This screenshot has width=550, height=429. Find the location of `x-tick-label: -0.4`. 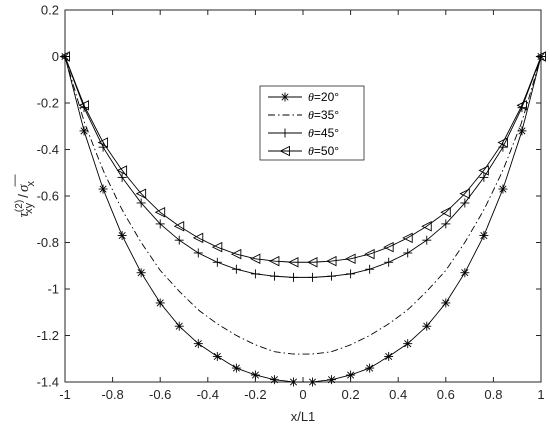

x-tick-label: -0.4 is located at coordinates (208, 394).